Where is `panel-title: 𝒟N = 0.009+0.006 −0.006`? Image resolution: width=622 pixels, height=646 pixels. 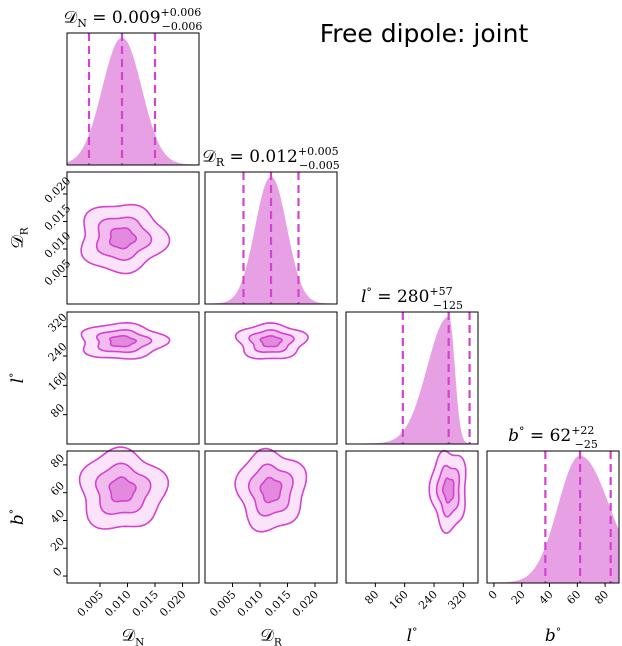
panel-title: 𝒟N = 0.009+0.006 −0.006 is located at coordinates (133, 19).